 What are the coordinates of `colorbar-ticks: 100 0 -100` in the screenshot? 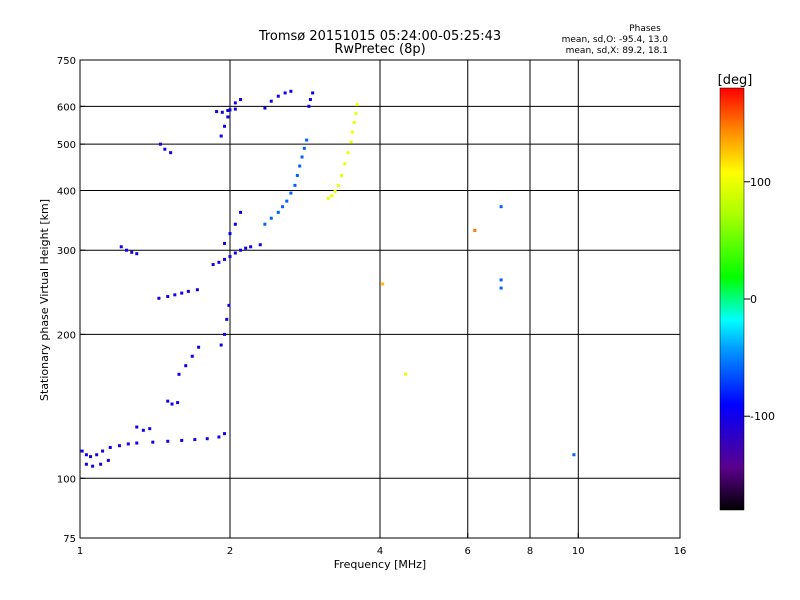 It's located at (759, 299).